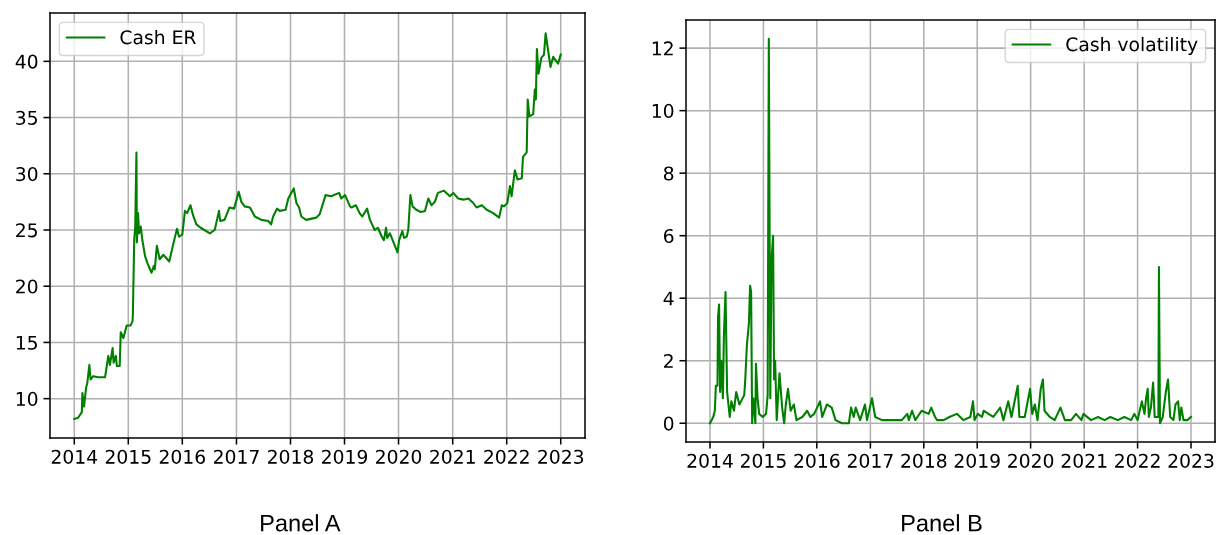 The image size is (1217, 535). Describe the element at coordinates (668, 173) in the screenshot. I see `y-tick-label: 8` at that location.